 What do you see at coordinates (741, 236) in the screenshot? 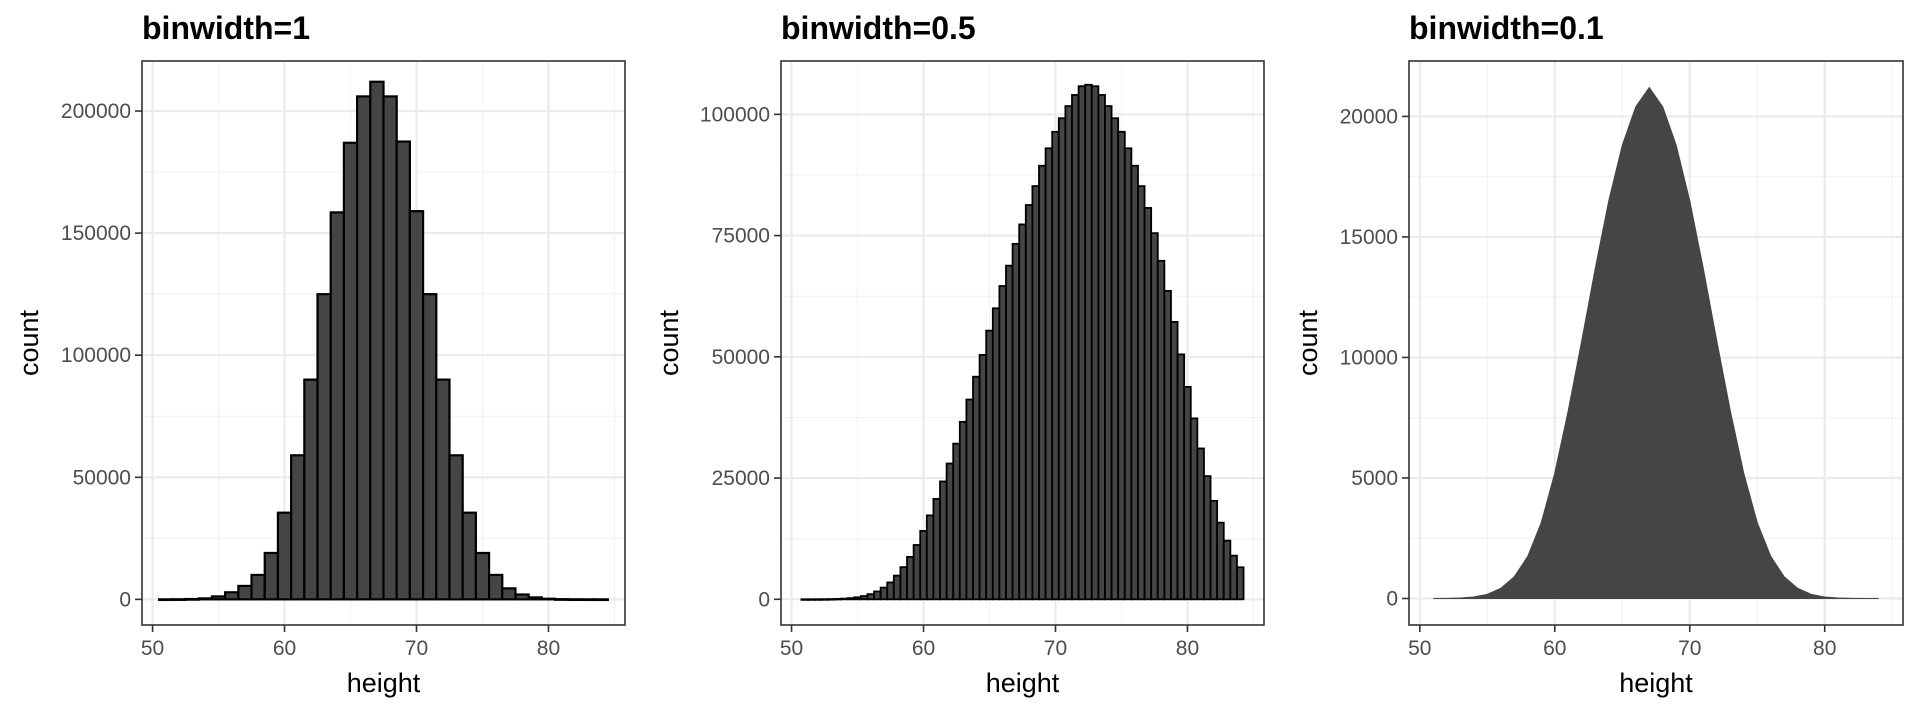
I see `y-tick-label: 75000` at bounding box center [741, 236].